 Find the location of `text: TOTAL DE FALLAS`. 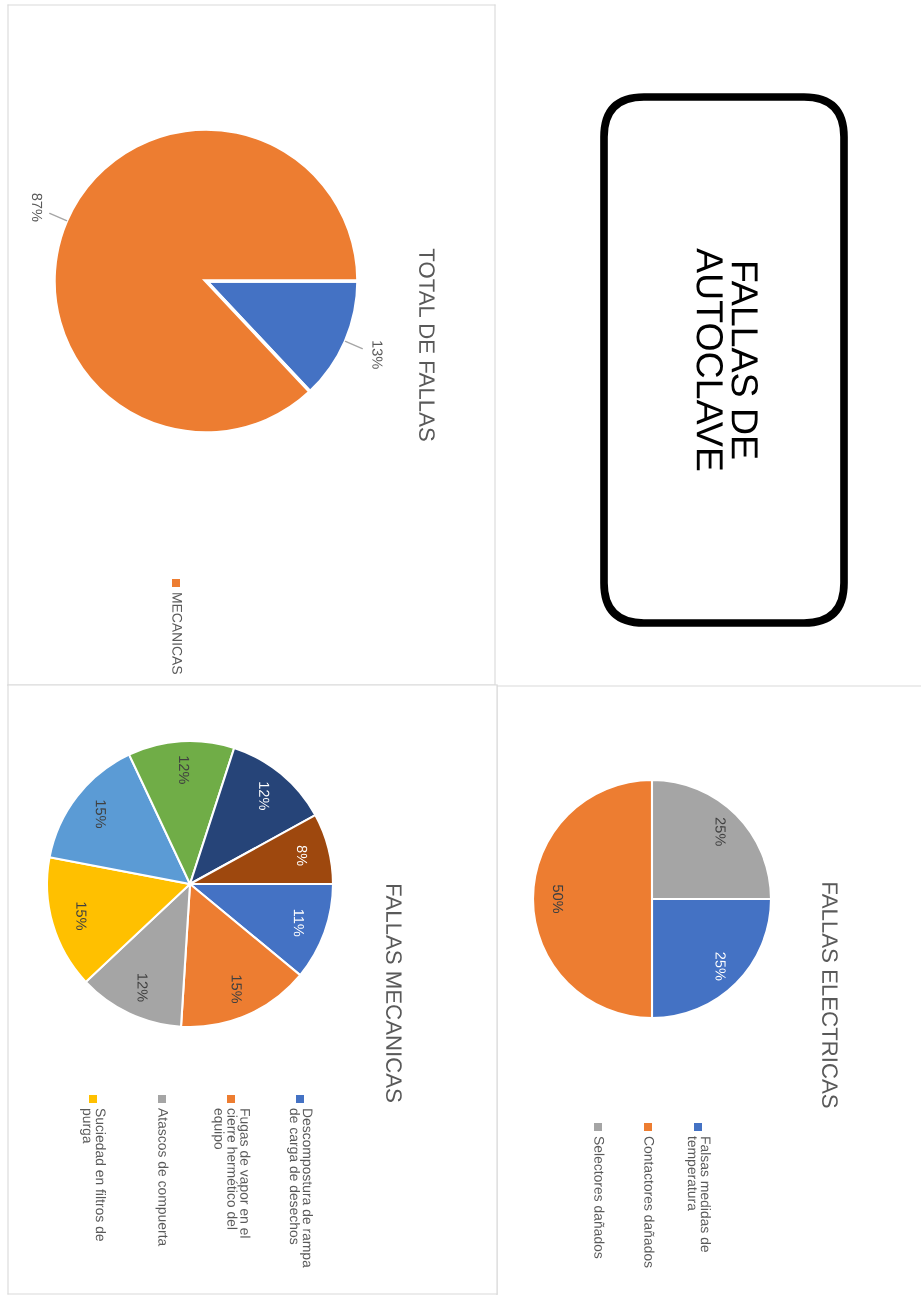

text: TOTAL DE FALLAS is located at coordinates (427, 344).